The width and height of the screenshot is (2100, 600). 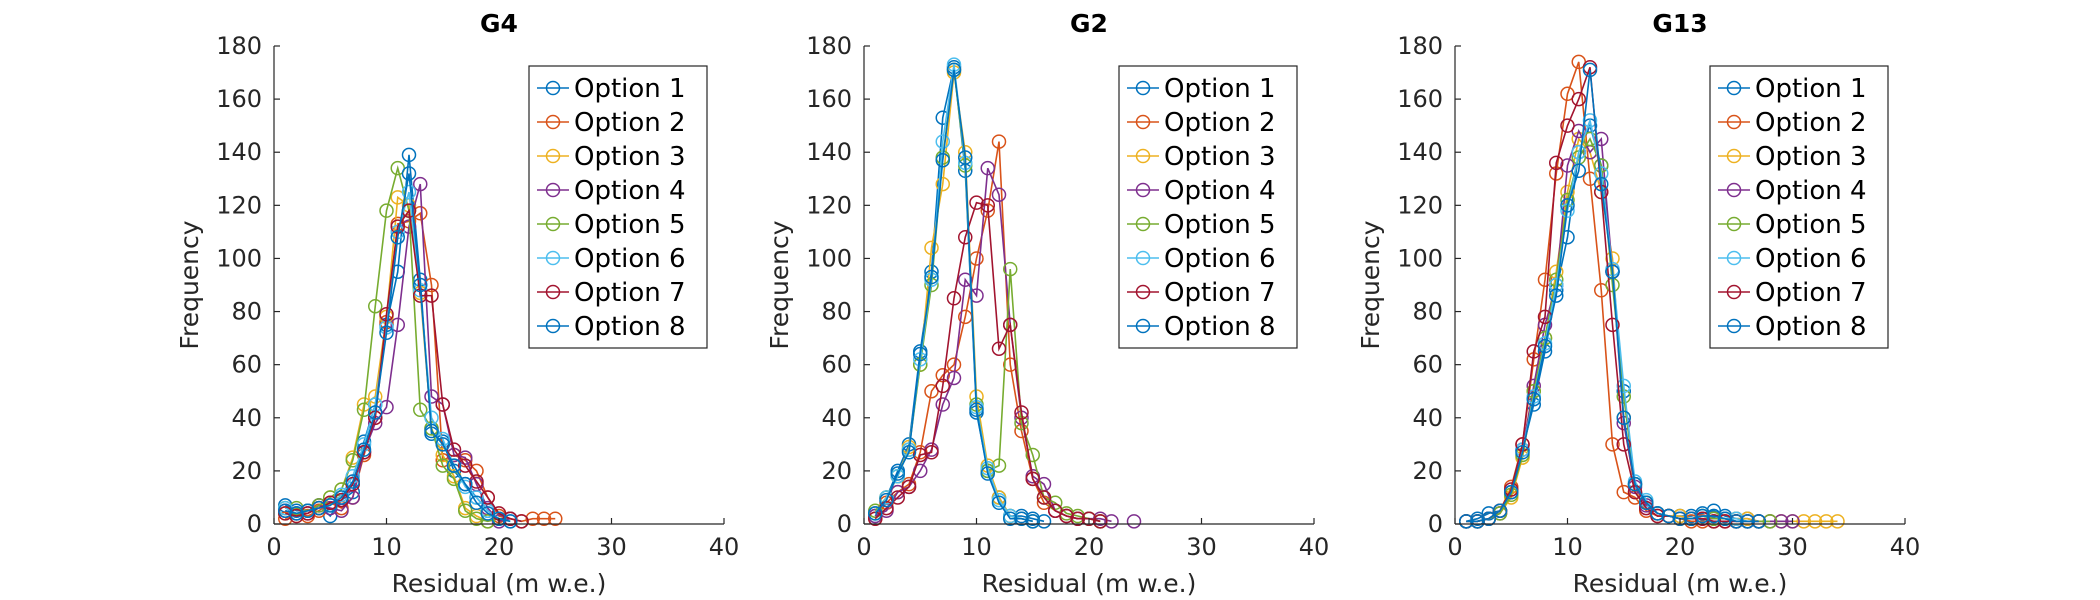 I want to click on panel-g4-legend-label: Option 5, so click(x=630, y=225).